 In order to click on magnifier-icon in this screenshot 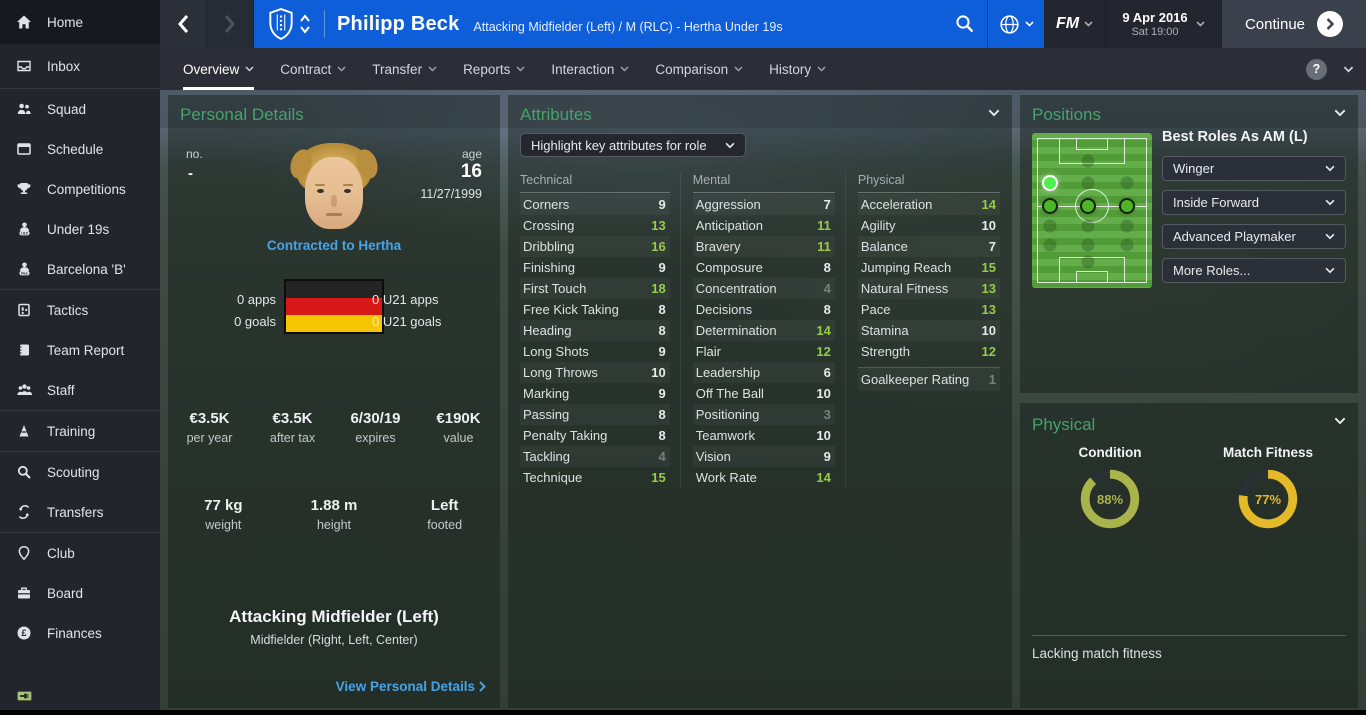, I will do `click(24, 472)`.